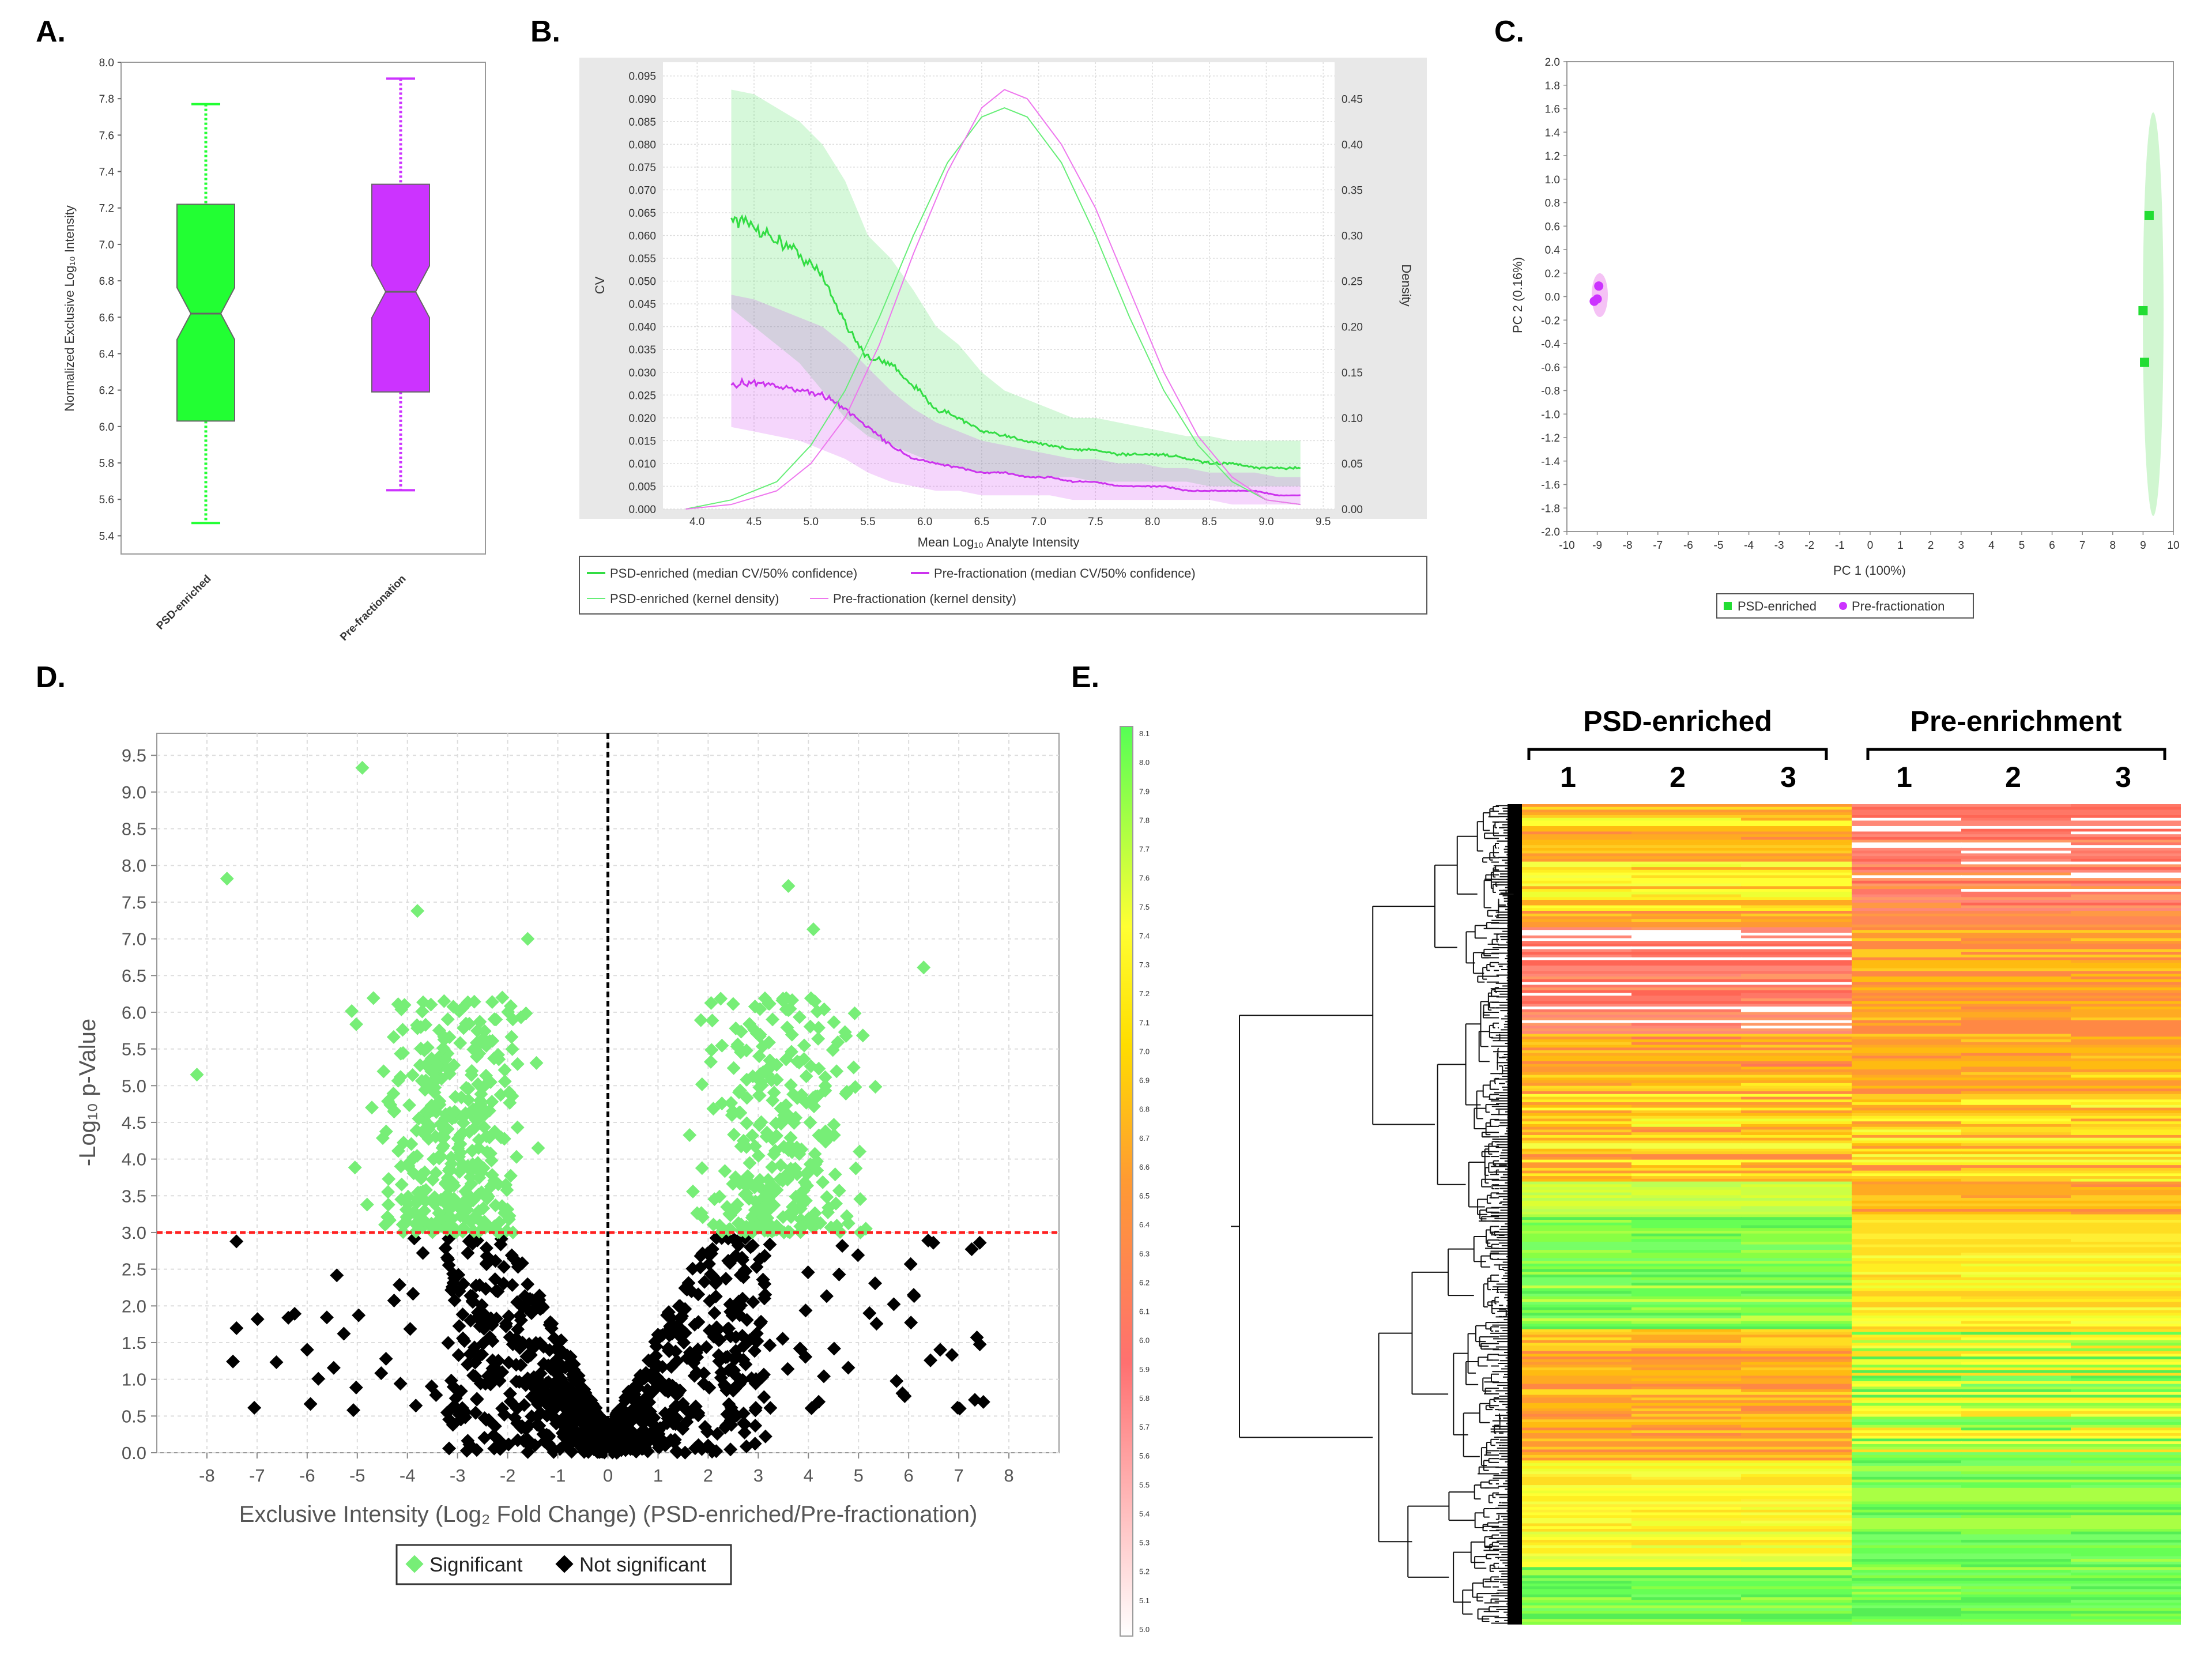 The image size is (2212, 1662). What do you see at coordinates (1553, 133) in the screenshot?
I see `panel-c-ytick-label: 1.4` at bounding box center [1553, 133].